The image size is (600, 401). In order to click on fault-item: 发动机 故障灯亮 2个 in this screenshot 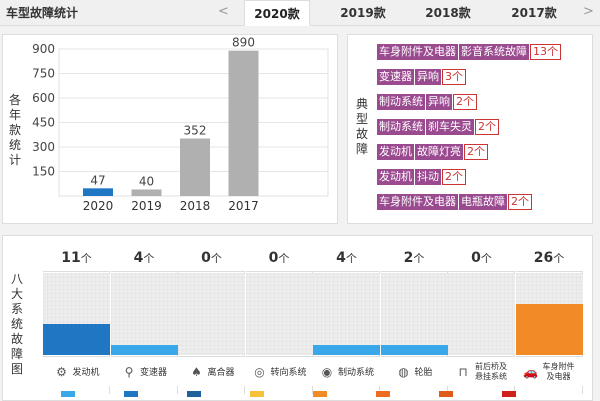, I will do `click(432, 152)`.